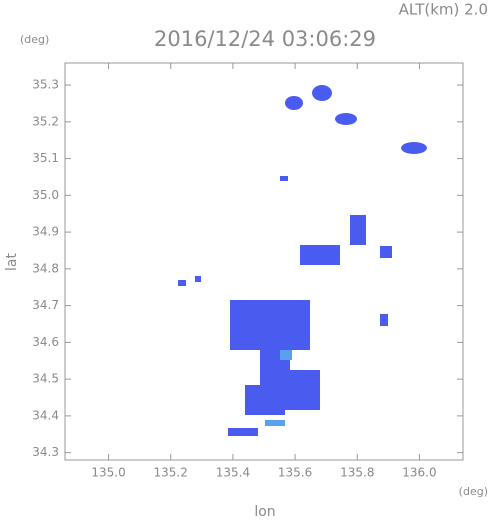 This screenshot has height=521, width=491. Describe the element at coordinates (45, 379) in the screenshot. I see `y-tick-label: 34.5` at that location.